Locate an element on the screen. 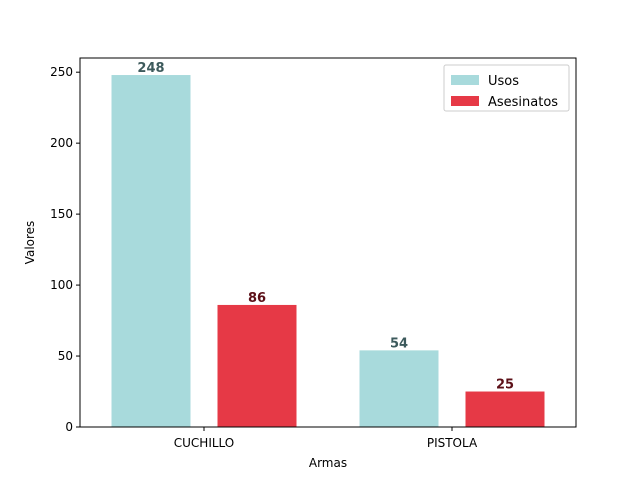  x-tick-label: PISTOLA is located at coordinates (452, 443).